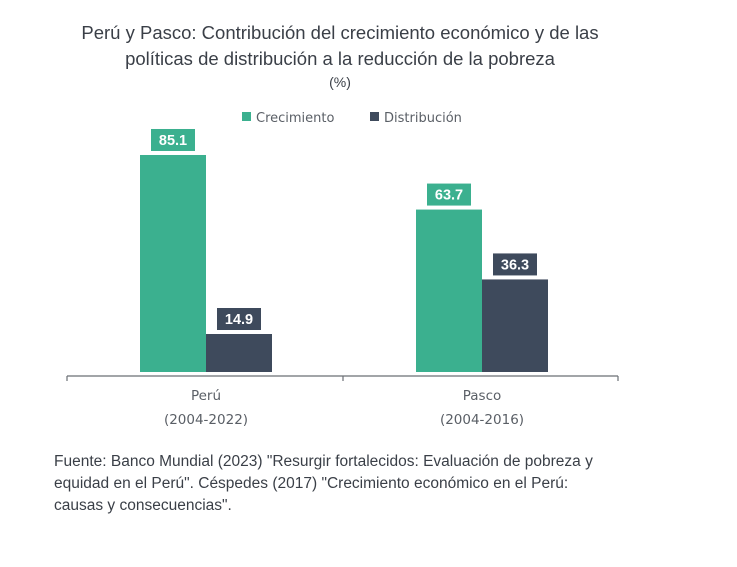  I want to click on bar-distribución-0, so click(239, 353).